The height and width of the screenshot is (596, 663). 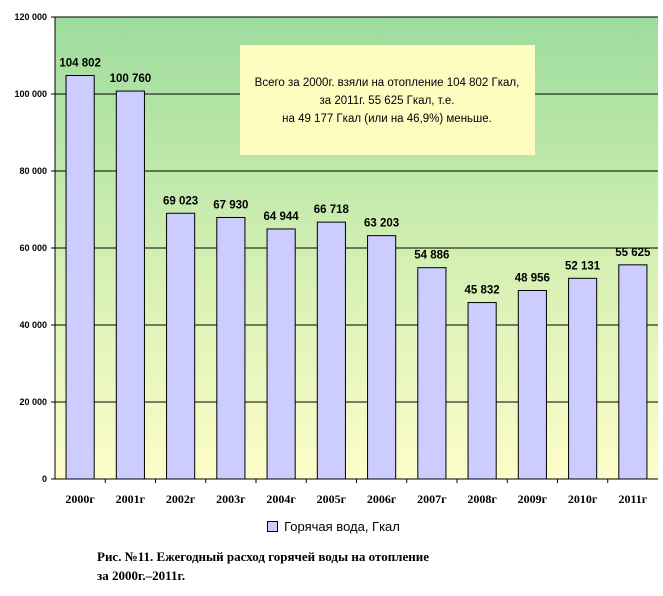 I want to click on x-tick-label: 2007г, so click(x=432, y=499).